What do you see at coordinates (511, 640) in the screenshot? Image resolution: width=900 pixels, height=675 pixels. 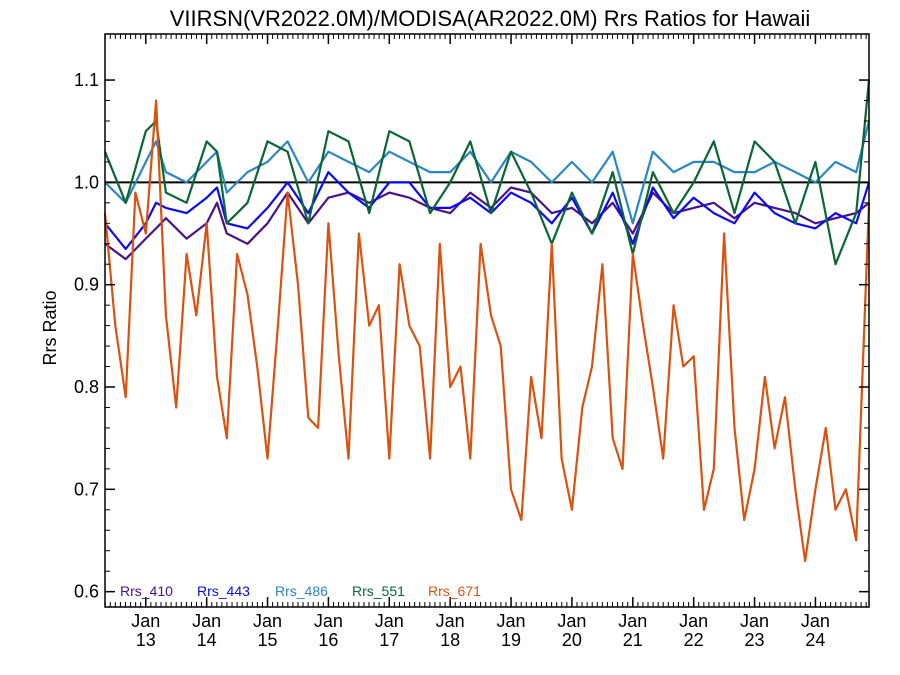 I see `x-tick-label-year: 19` at bounding box center [511, 640].